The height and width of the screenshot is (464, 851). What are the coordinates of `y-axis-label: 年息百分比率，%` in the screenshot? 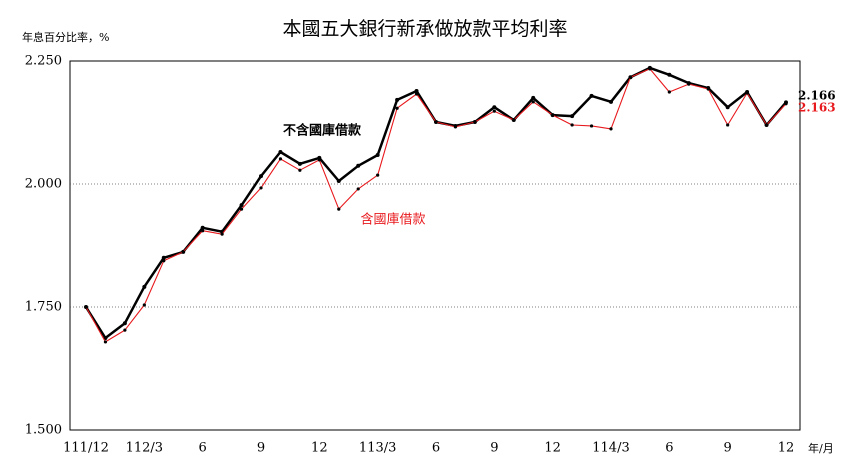 It's located at (65, 37).